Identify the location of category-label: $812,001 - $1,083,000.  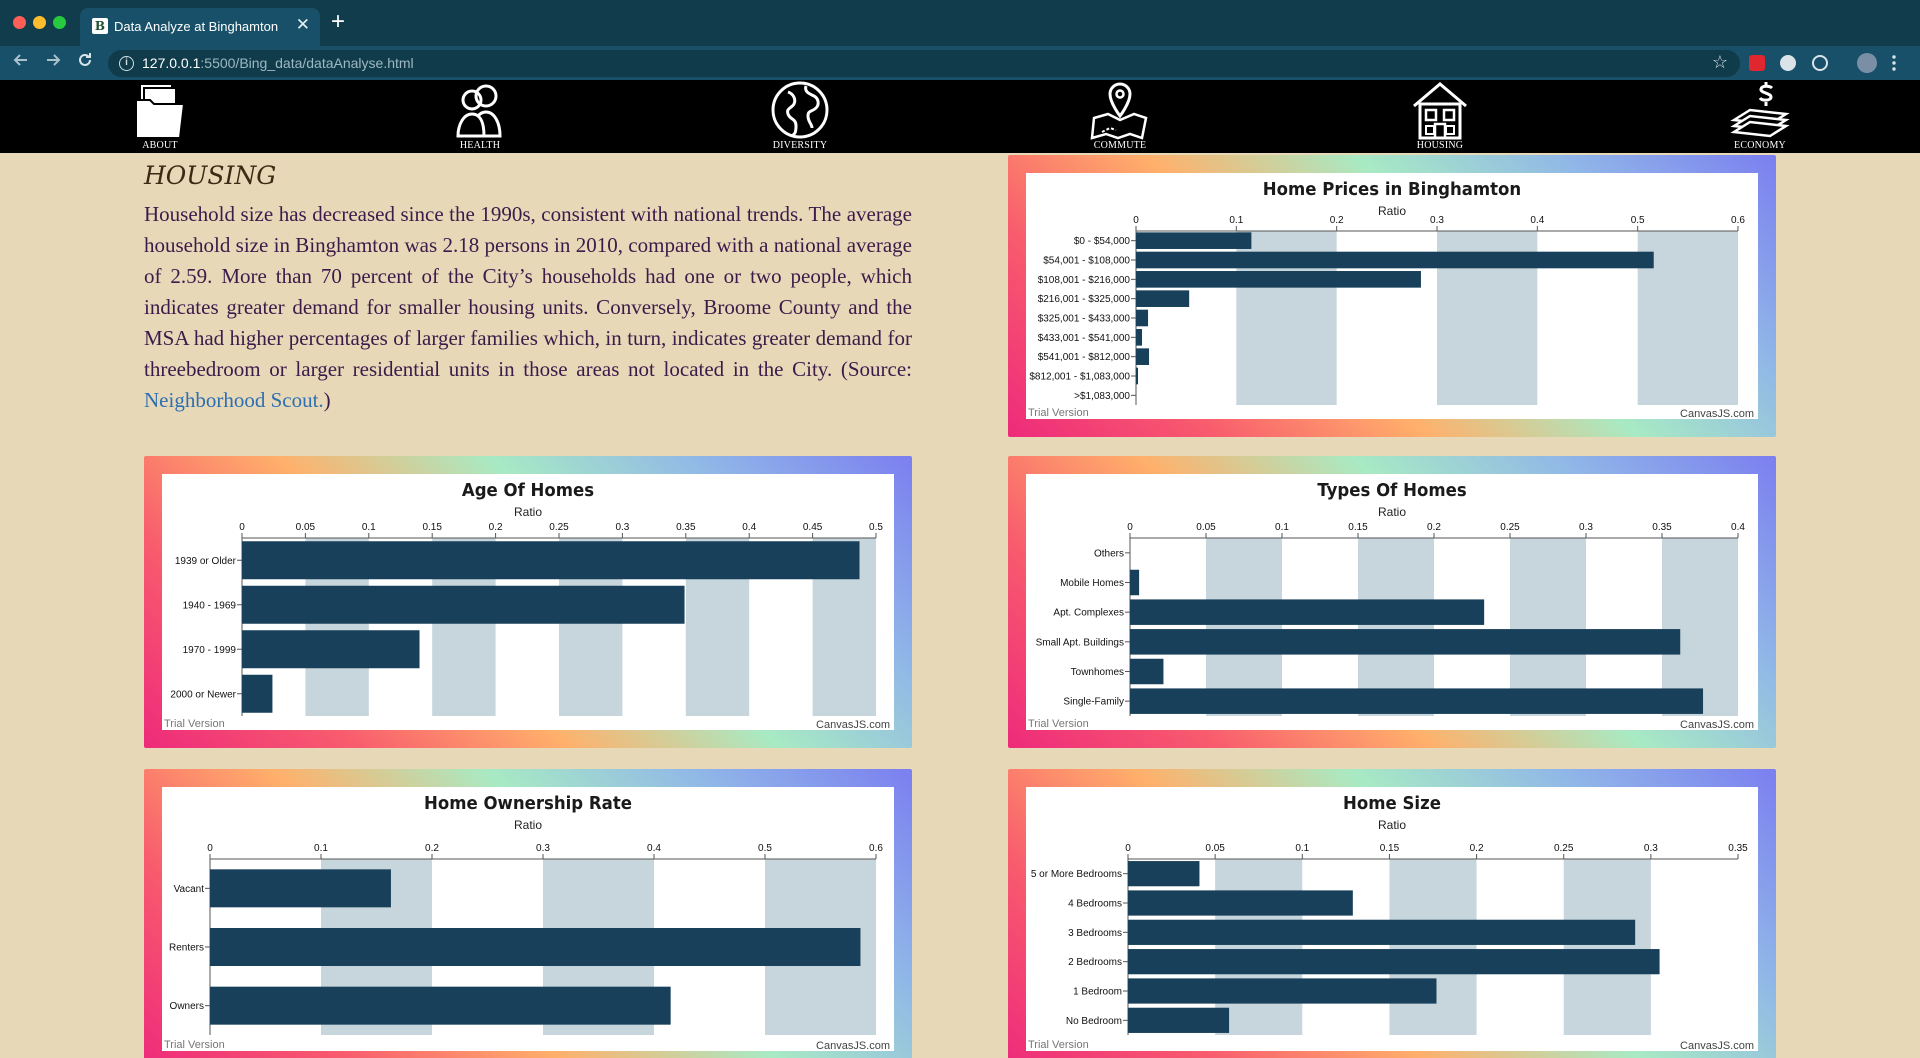
(1079, 377).